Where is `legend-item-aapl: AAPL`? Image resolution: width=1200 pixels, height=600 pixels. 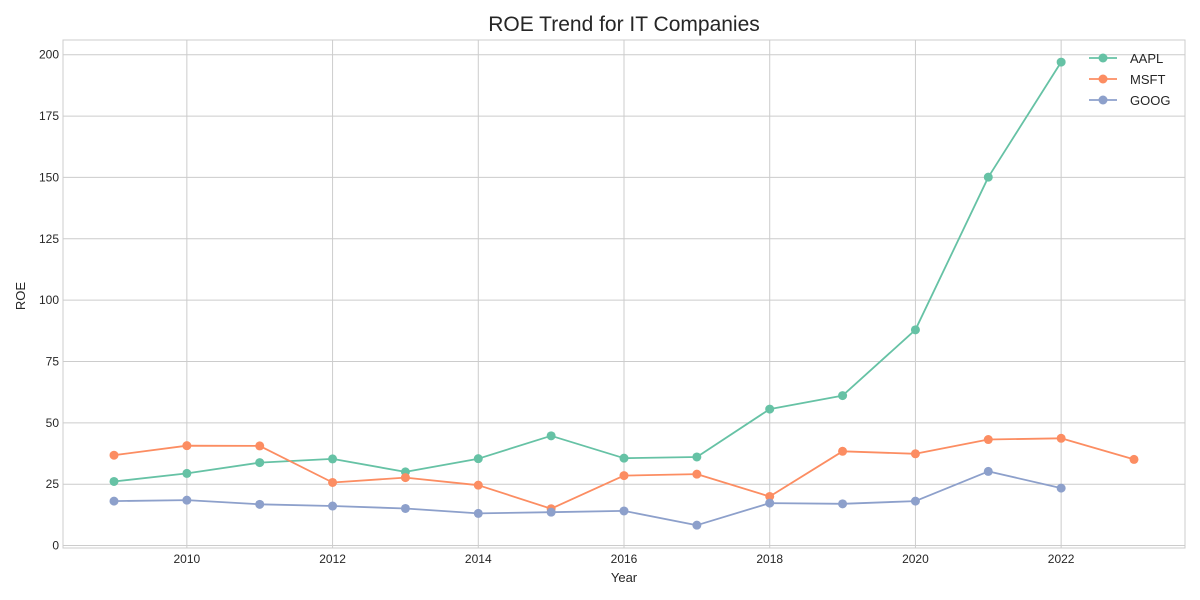 legend-item-aapl: AAPL is located at coordinates (1126, 58).